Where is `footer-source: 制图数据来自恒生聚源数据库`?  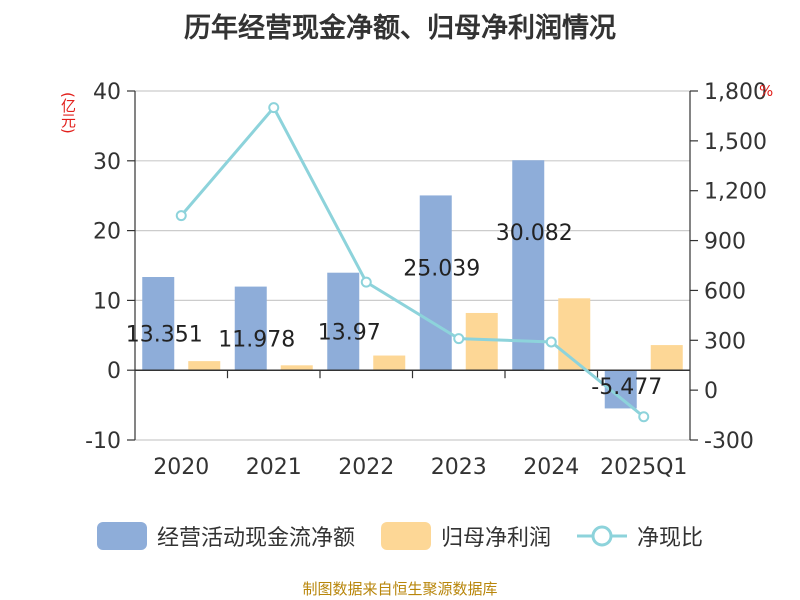 footer-source: 制图数据来自恒生聚源数据库 is located at coordinates (400, 589).